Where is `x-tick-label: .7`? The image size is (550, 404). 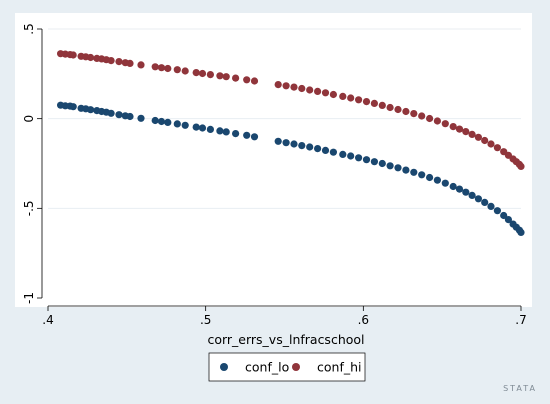
x-tick-label: .7 is located at coordinates (520, 320).